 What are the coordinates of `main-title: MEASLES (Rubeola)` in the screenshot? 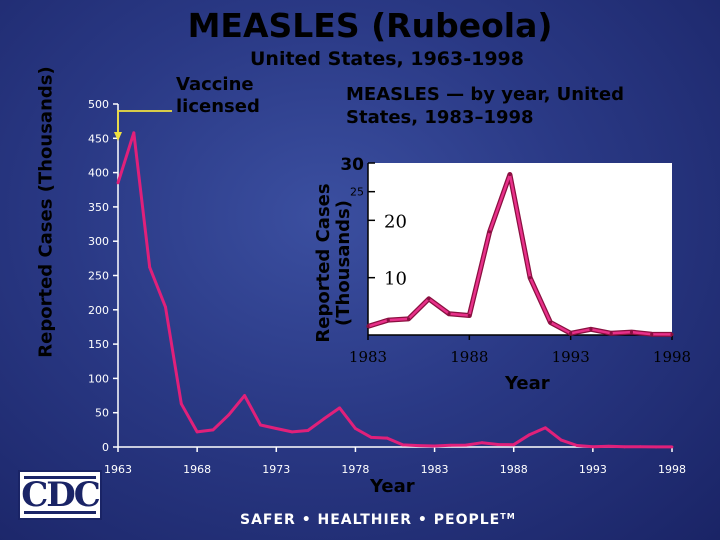 It's located at (370, 25).